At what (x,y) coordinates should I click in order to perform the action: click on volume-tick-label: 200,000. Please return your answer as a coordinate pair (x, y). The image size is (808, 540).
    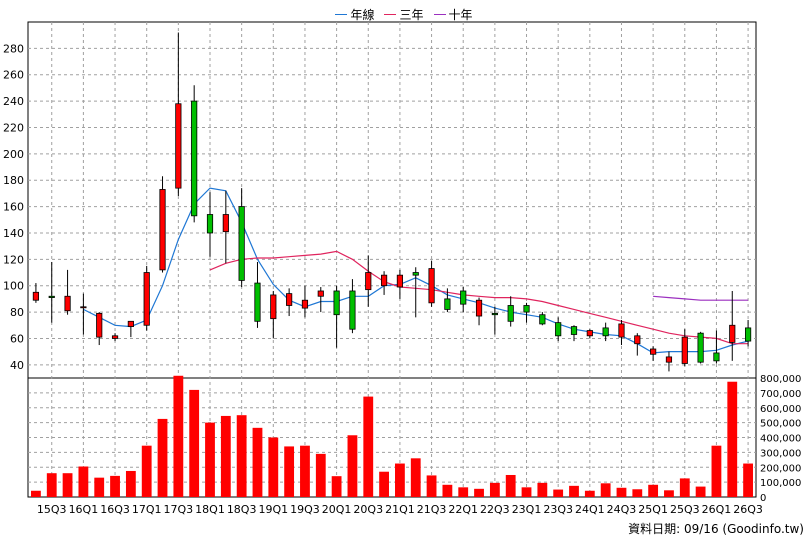
    Looking at the image, I should click on (780, 468).